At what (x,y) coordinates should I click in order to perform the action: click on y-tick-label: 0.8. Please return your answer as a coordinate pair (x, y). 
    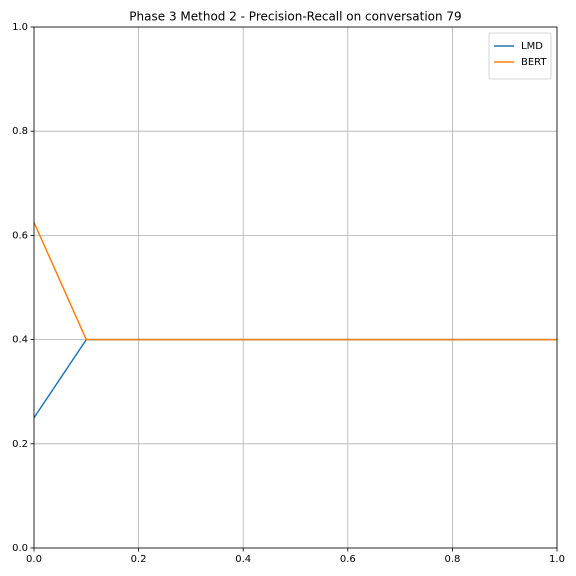
    Looking at the image, I should click on (20, 131).